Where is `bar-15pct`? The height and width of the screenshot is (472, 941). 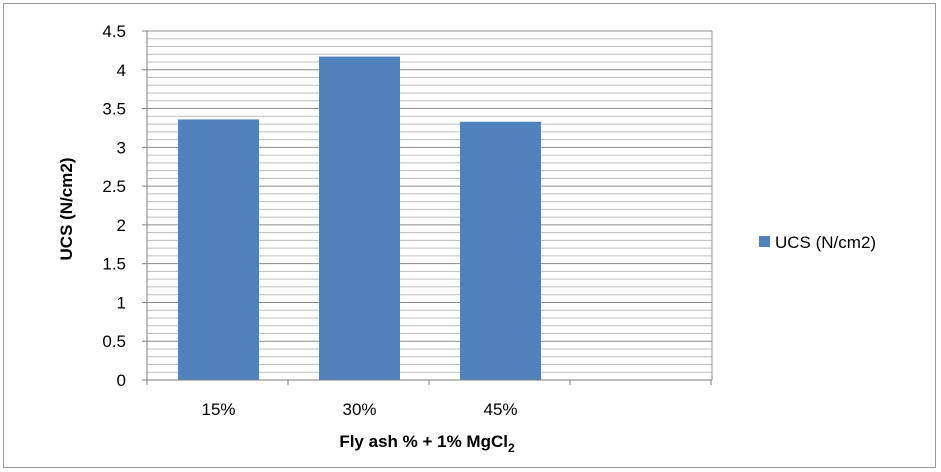 bar-15pct is located at coordinates (218, 249).